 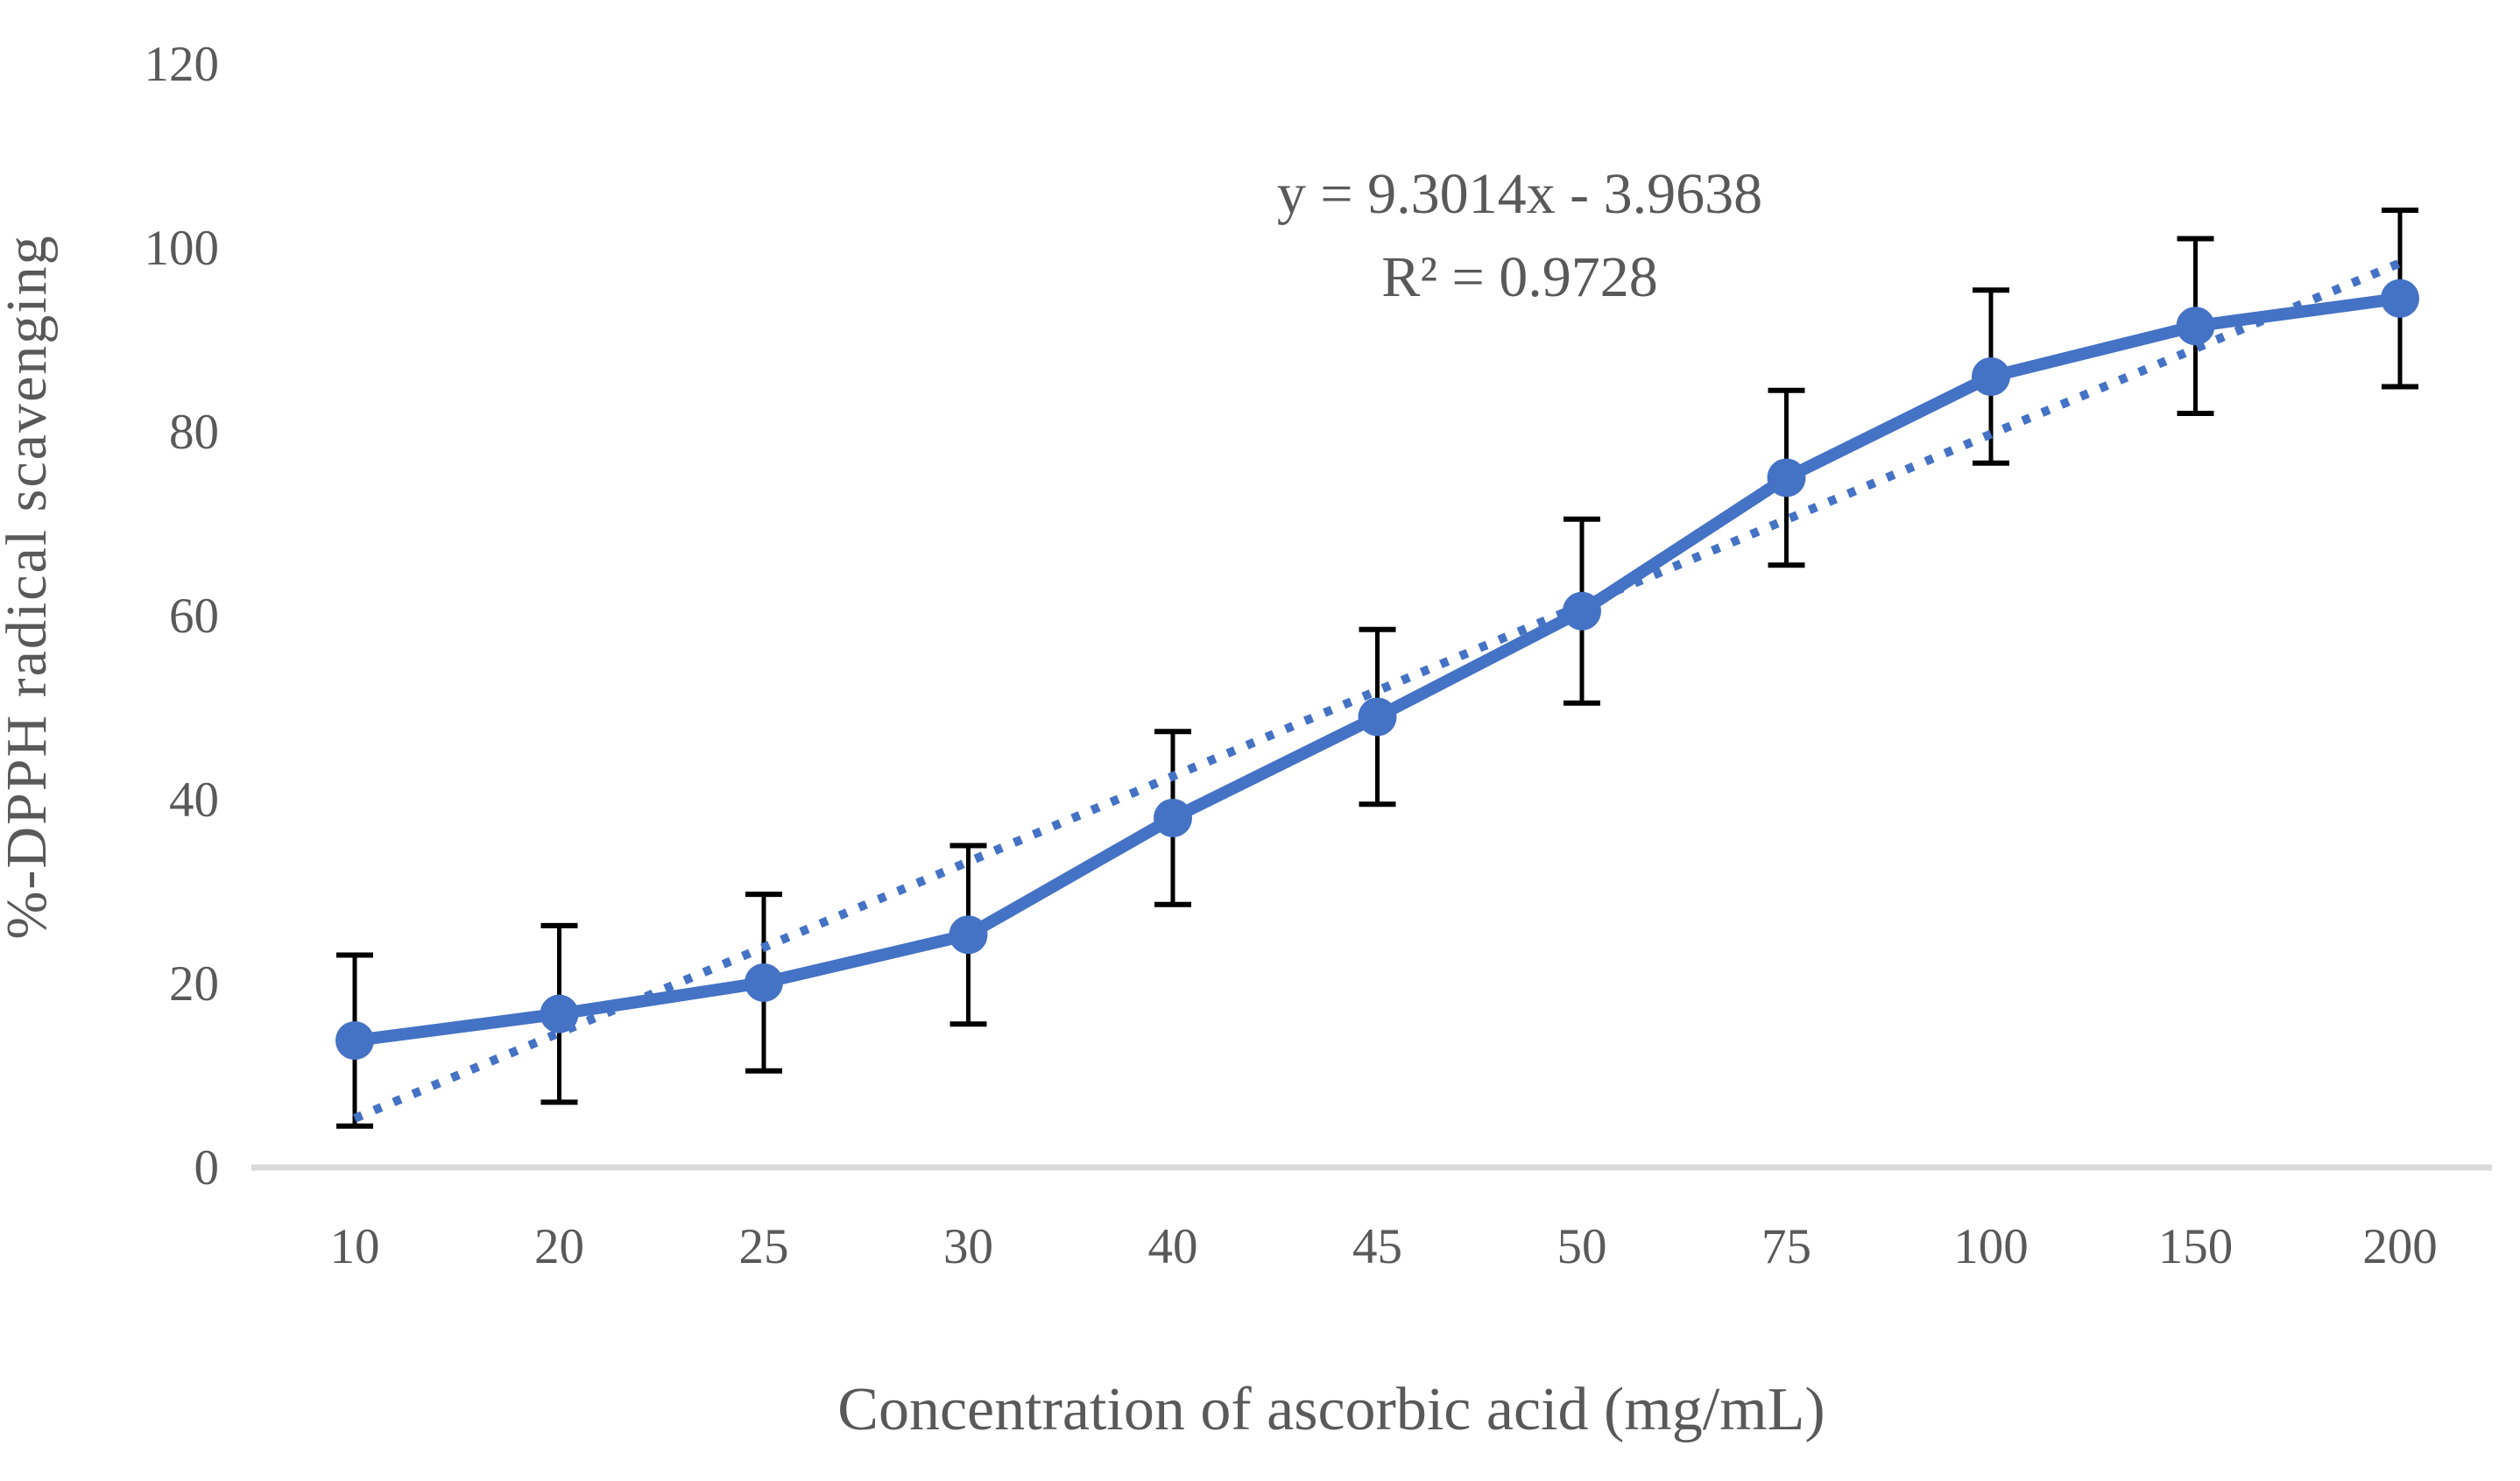 What do you see at coordinates (764, 1247) in the screenshot?
I see `x-axis-tick-label: 25` at bounding box center [764, 1247].